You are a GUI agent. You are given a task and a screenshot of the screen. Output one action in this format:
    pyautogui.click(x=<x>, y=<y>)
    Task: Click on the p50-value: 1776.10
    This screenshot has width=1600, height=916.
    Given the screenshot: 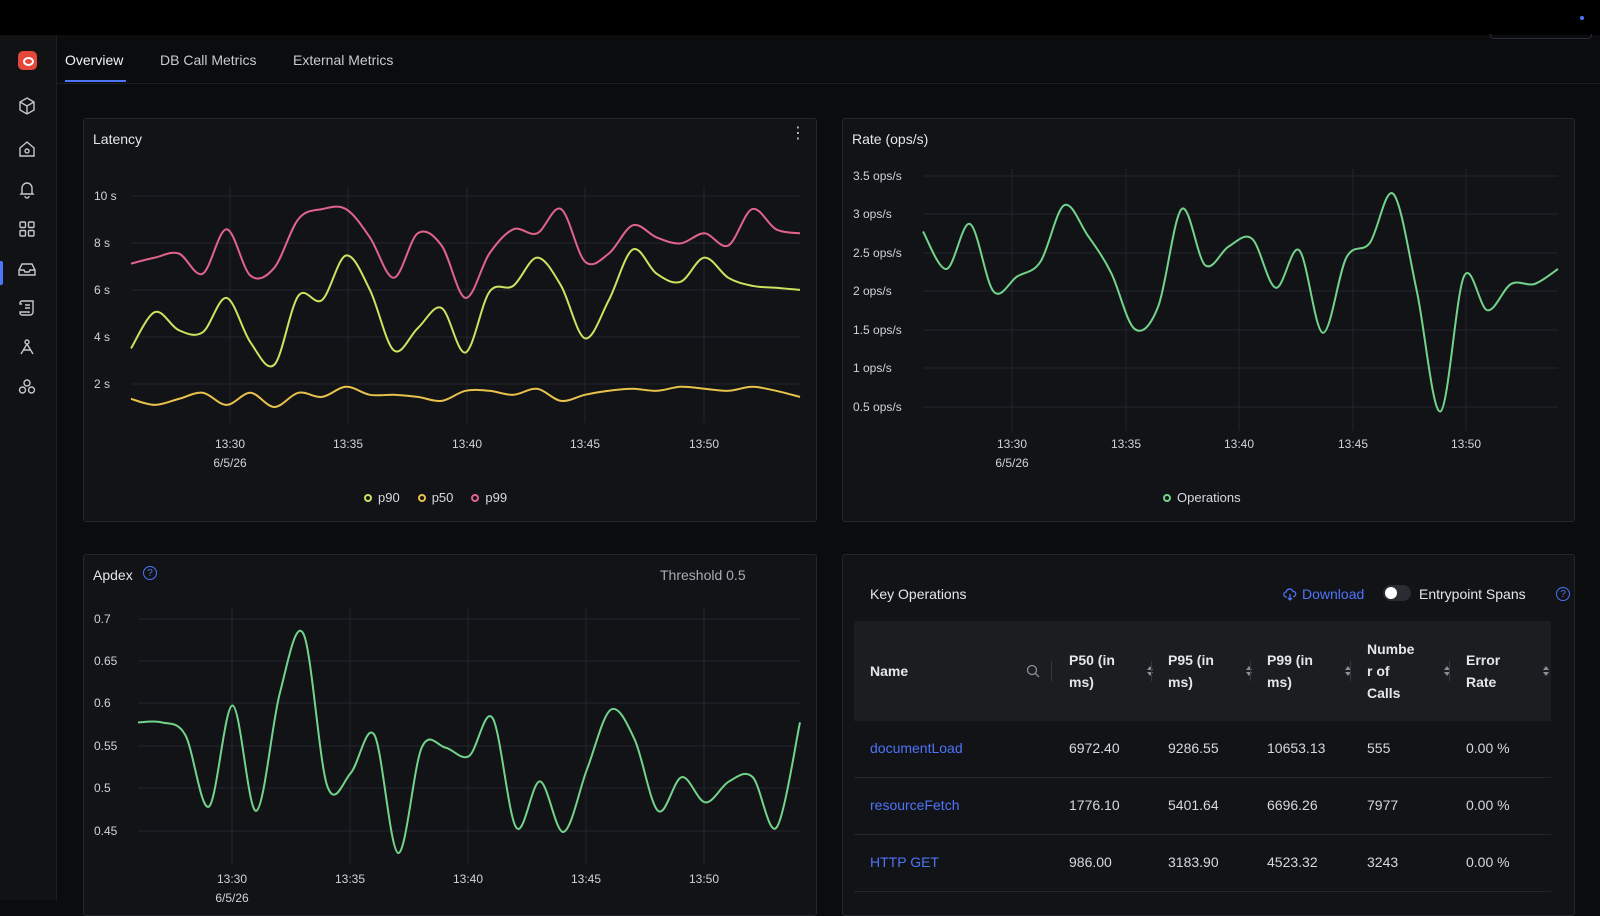 What is the action you would take?
    pyautogui.click(x=1094, y=805)
    